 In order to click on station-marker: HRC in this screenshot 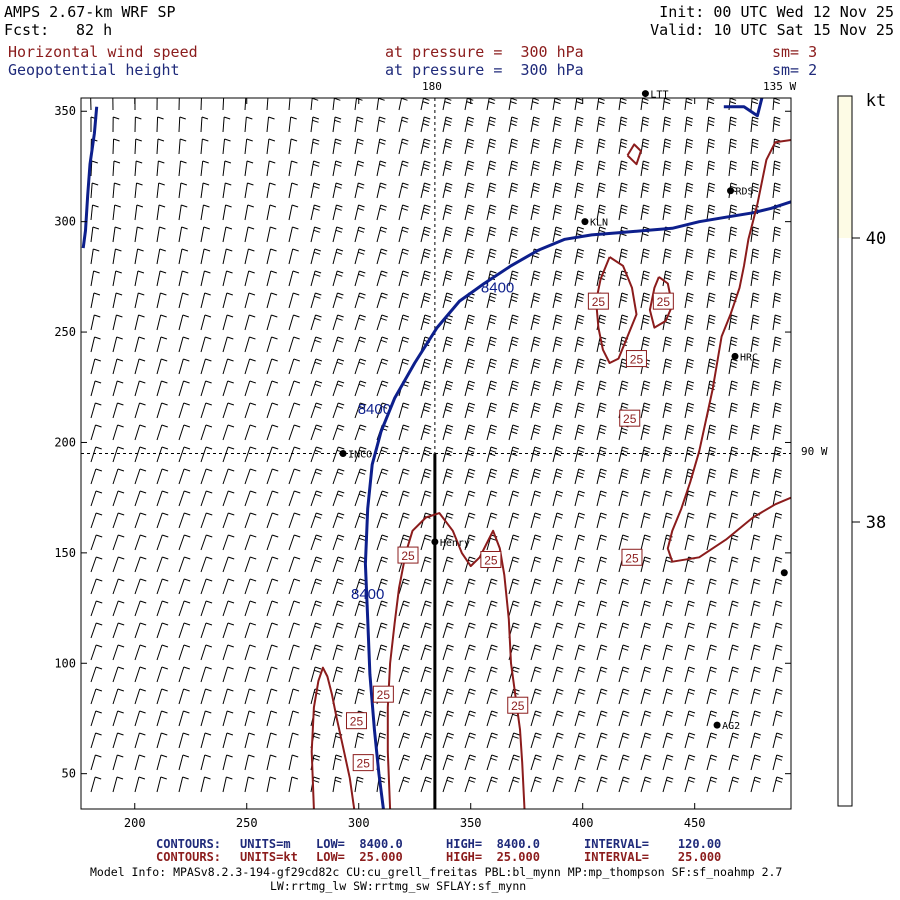, I will do `click(744, 357)`.